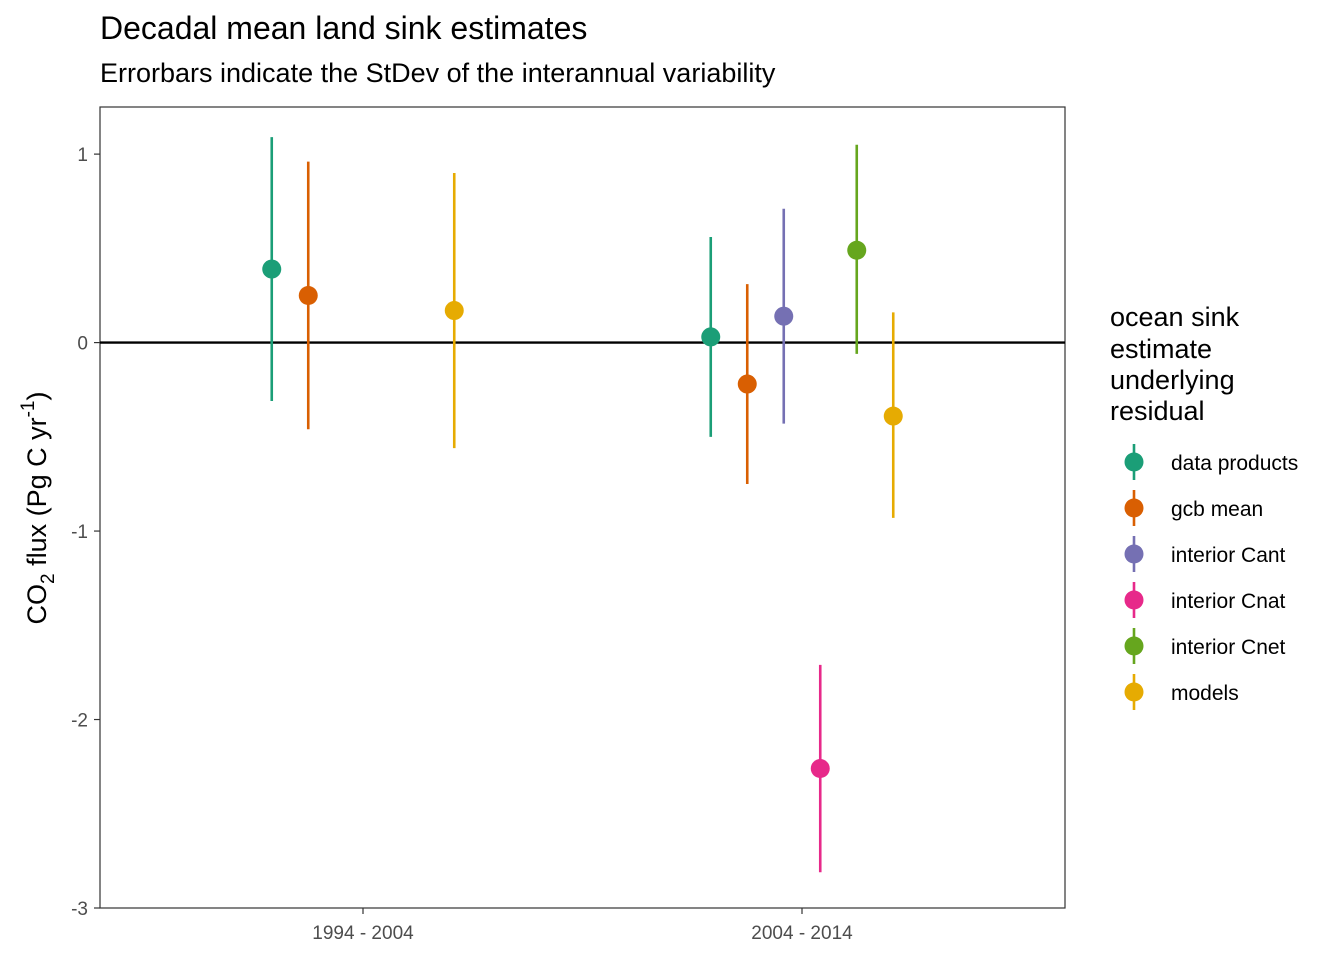 This screenshot has width=1344, height=960. What do you see at coordinates (79, 721) in the screenshot?
I see `y-tick-label: -2` at bounding box center [79, 721].